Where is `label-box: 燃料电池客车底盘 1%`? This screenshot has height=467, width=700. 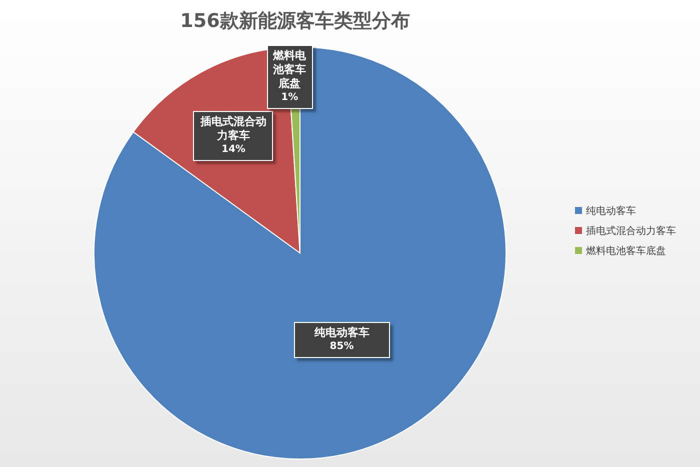
label-box: 燃料电池客车底盘 1% is located at coordinates (289, 77).